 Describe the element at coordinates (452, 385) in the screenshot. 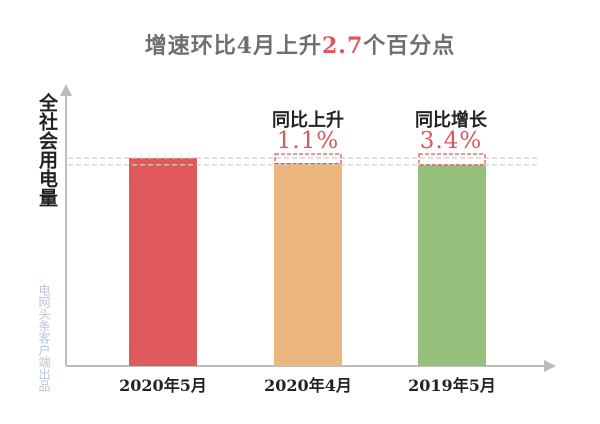

I see `x-tick-label-3: 2019年5月` at that location.